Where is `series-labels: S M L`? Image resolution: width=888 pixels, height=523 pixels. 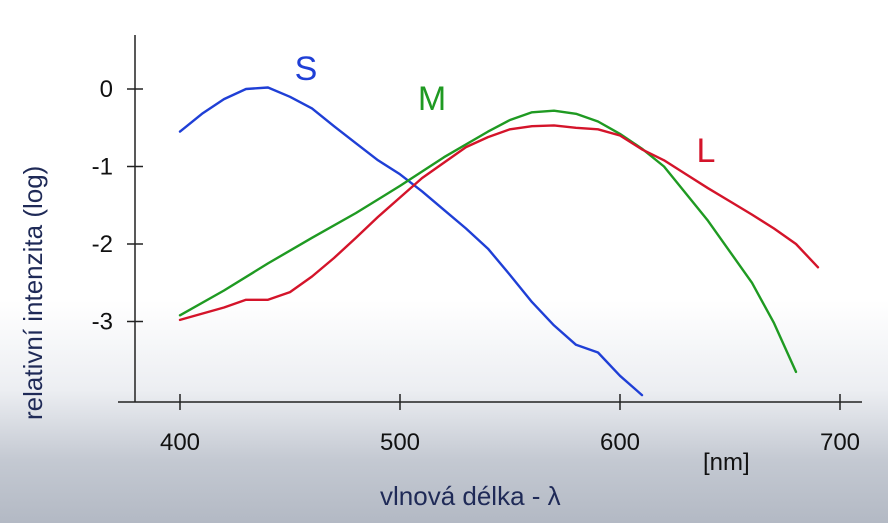 series-labels: S M L is located at coordinates (505, 110).